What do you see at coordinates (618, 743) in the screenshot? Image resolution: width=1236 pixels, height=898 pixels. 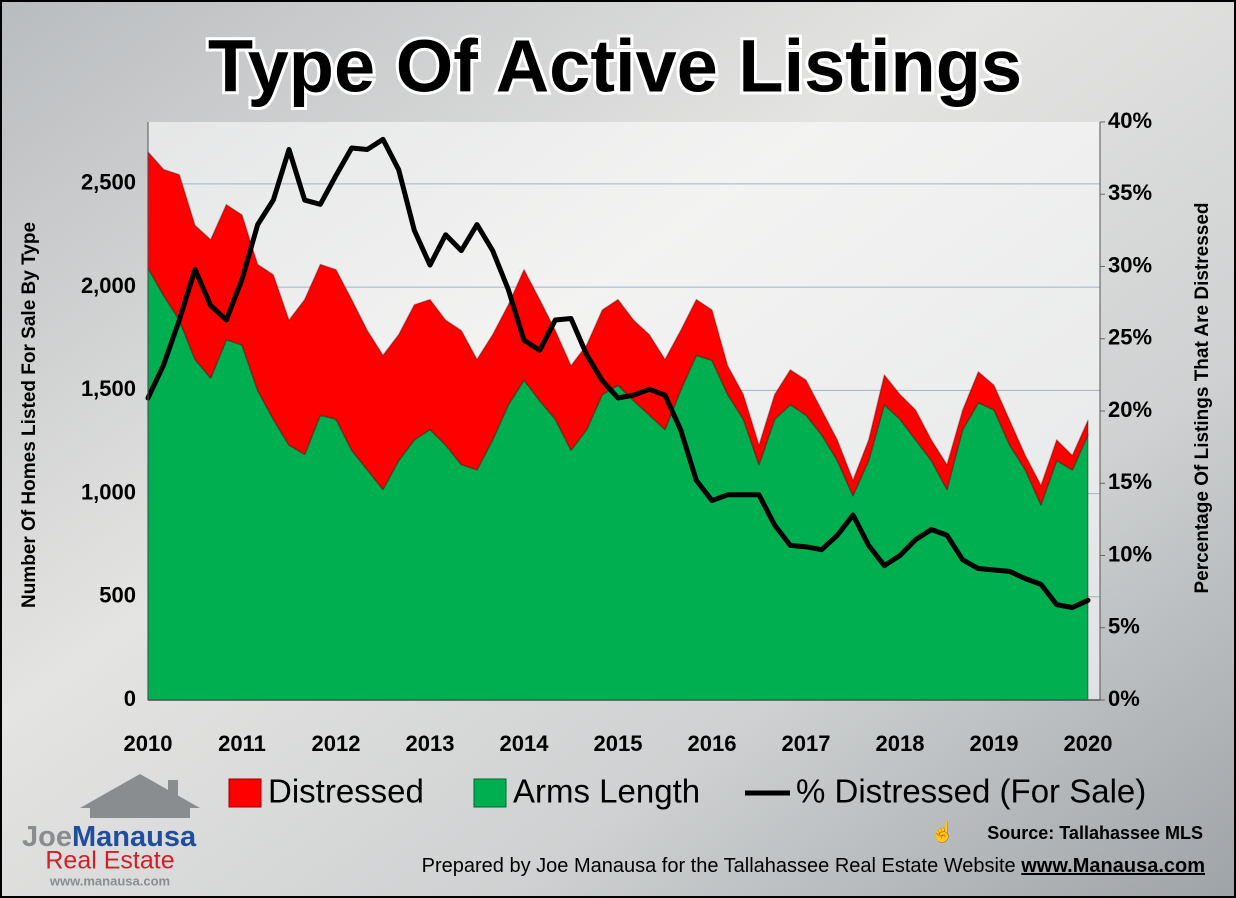 I see `x-tick-label: 2015` at bounding box center [618, 743].